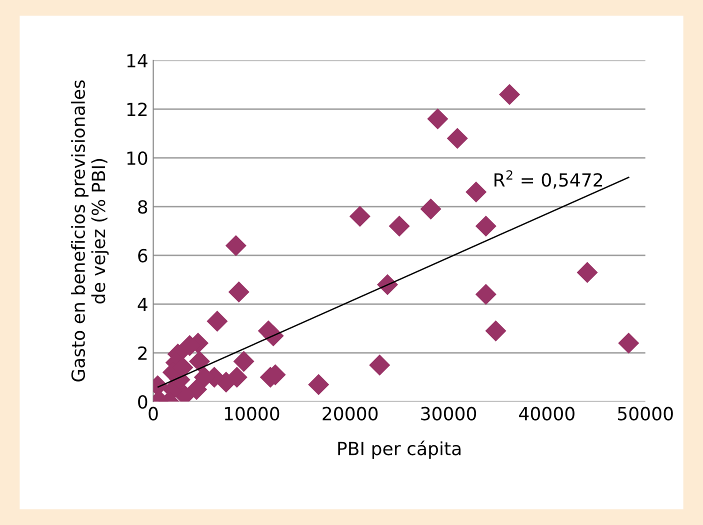 Image resolution: width=703 pixels, height=525 pixels. Describe the element at coordinates (142, 353) in the screenshot. I see `y-tick-label: 2` at that location.